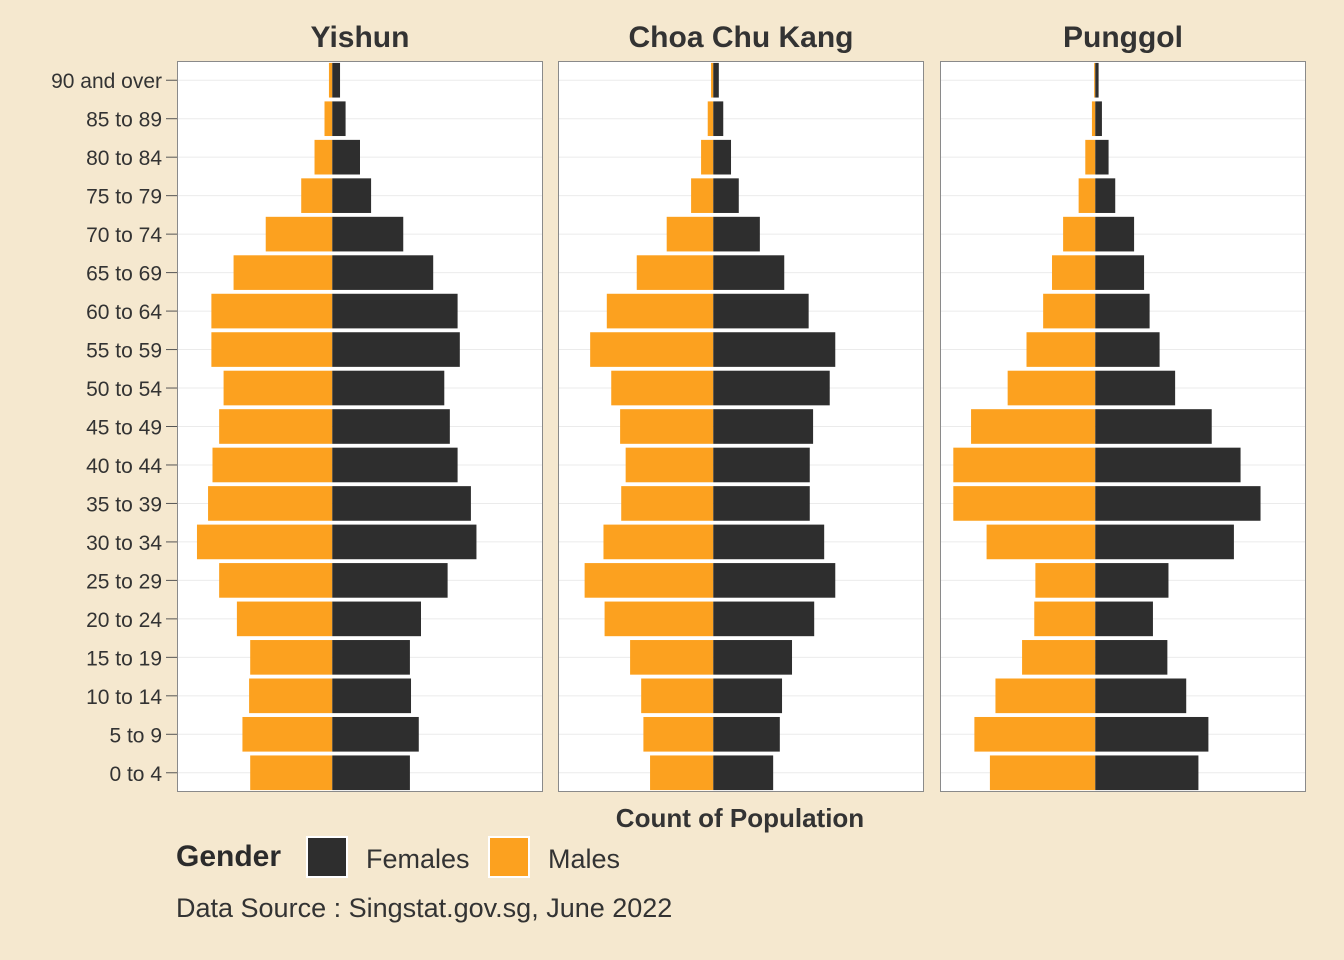  Describe the element at coordinates (124, 658) in the screenshot. I see `y-tick-label: 15 to 19` at that location.